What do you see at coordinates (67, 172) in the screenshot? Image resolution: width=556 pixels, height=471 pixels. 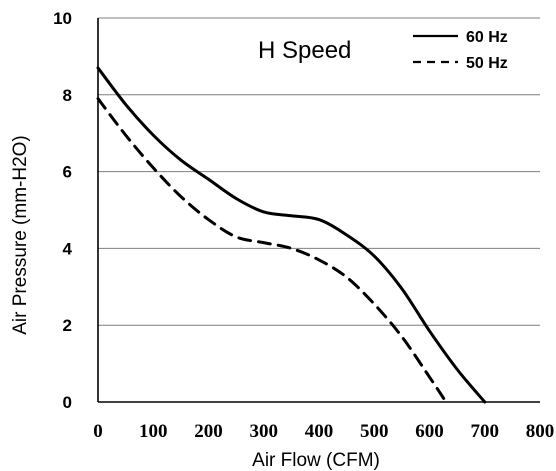 I see `y-tick-label: 6` at bounding box center [67, 172].